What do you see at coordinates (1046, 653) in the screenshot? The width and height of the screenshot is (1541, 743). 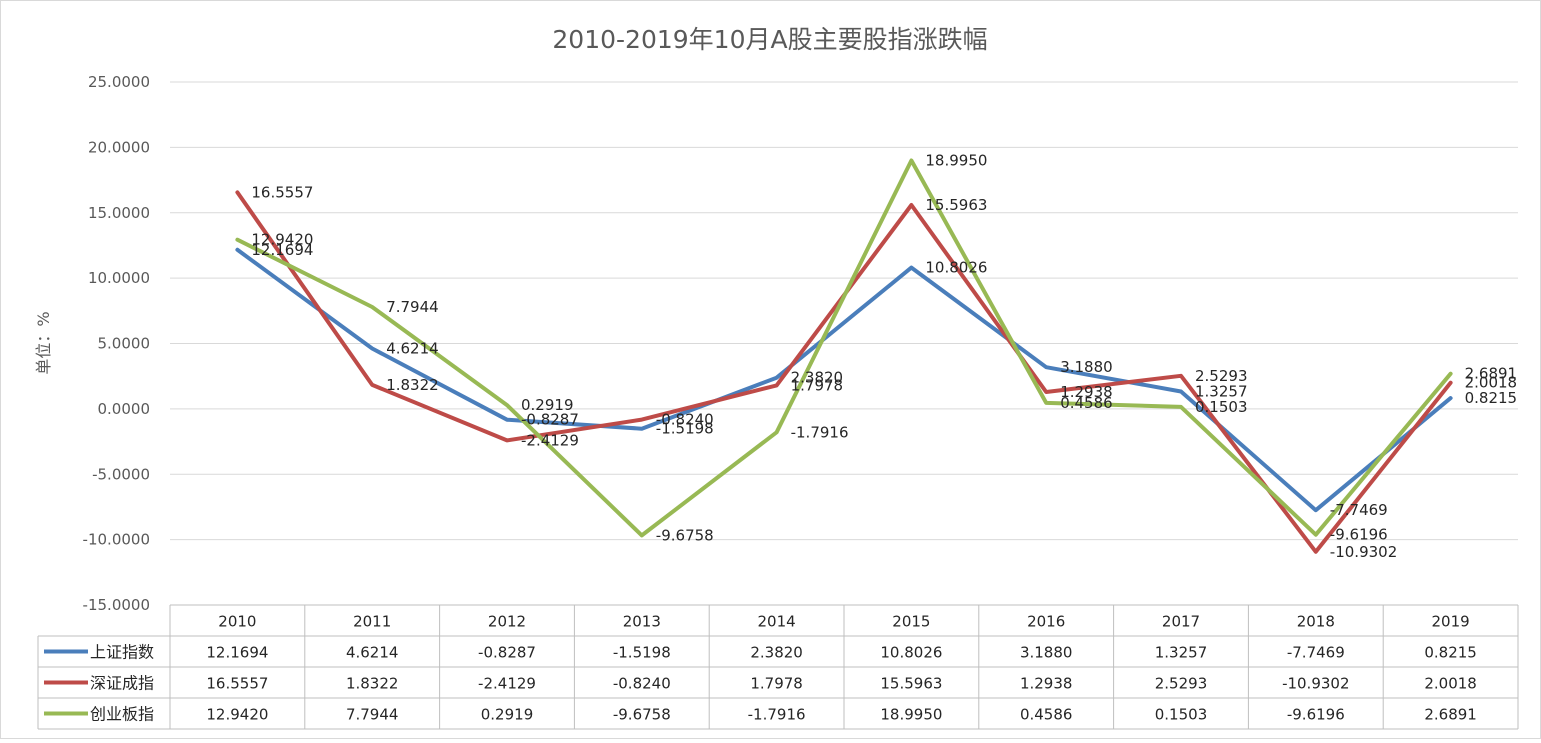 I see `table-cell-0-6: 3.1880` at bounding box center [1046, 653].